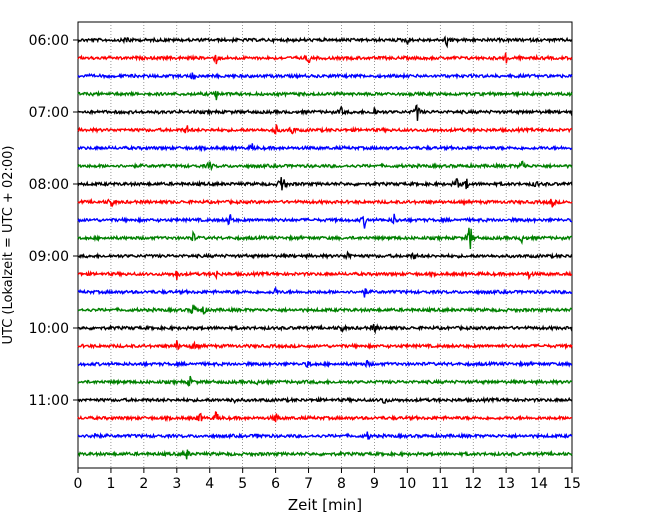  I want to click on trace-07:15, so click(325, 129).